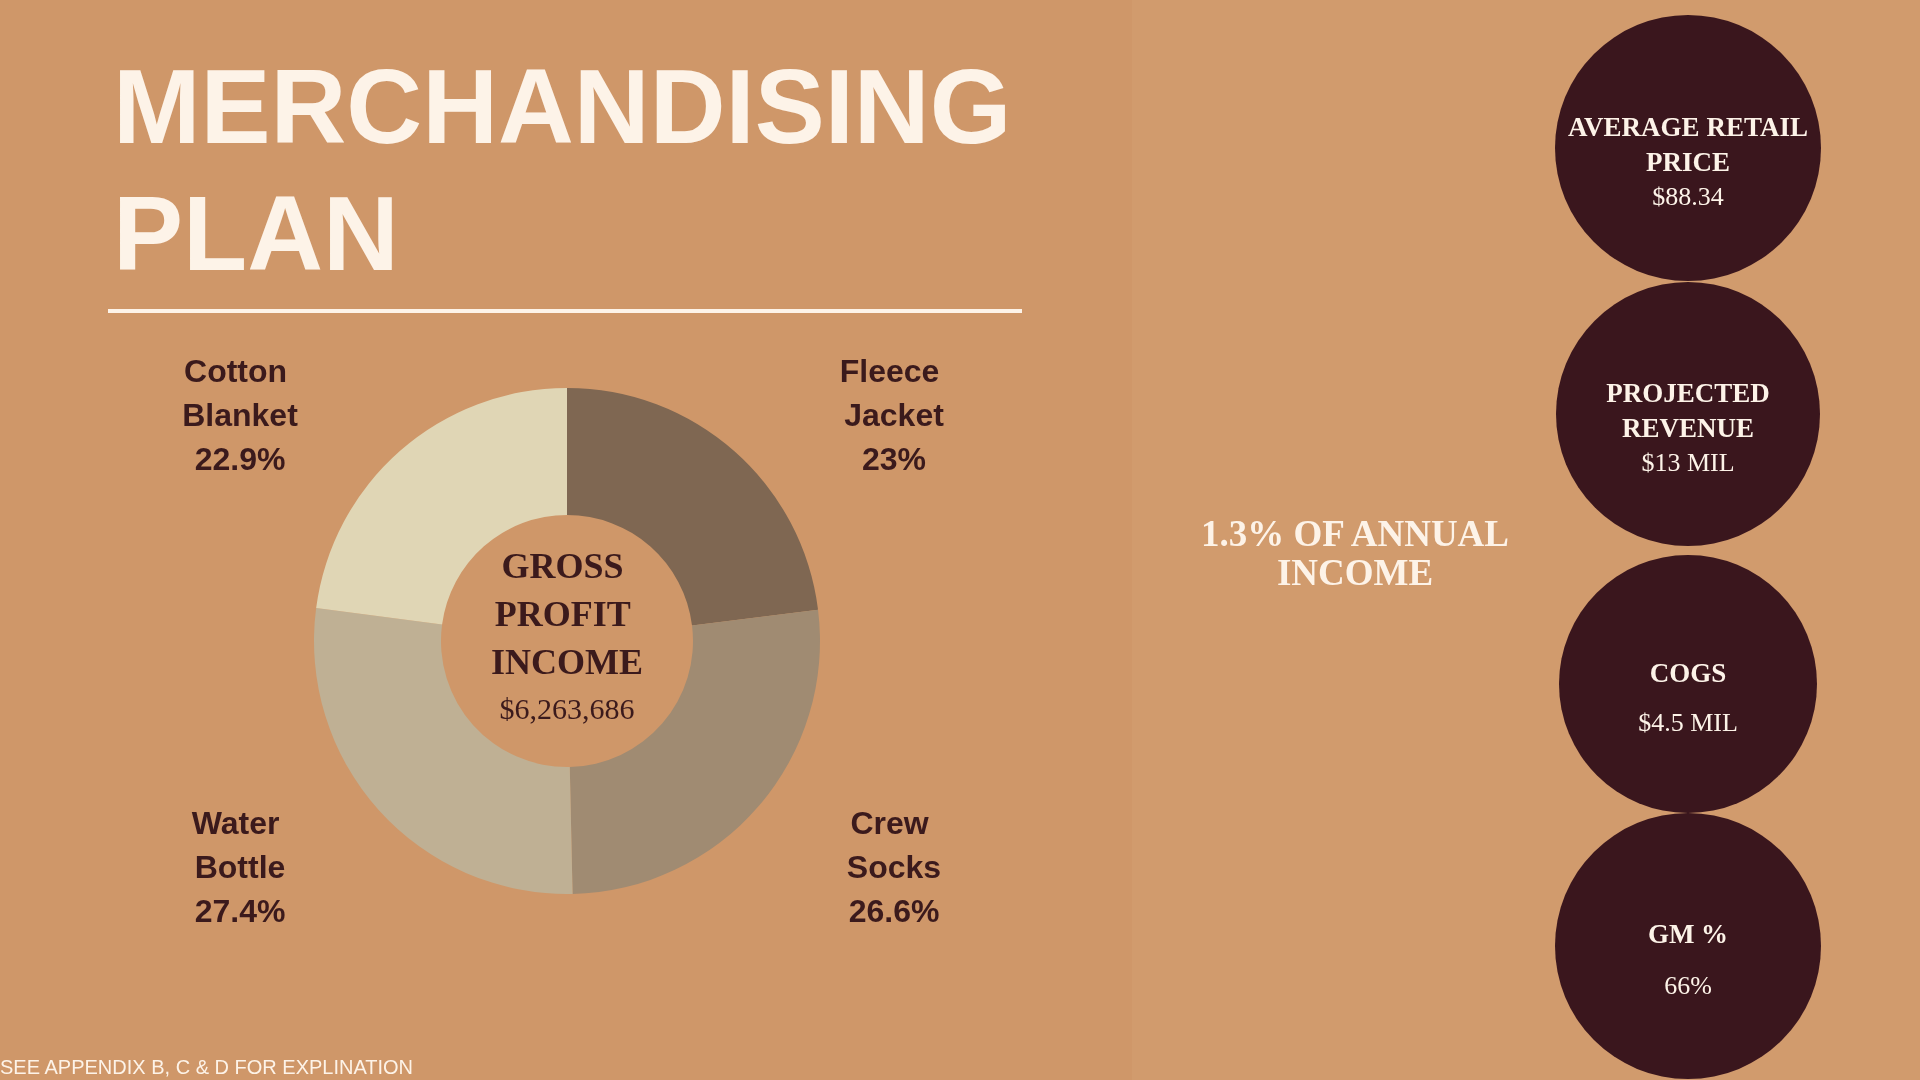 This screenshot has height=1080, width=1920. I want to click on text: 66%, so click(1688, 985).